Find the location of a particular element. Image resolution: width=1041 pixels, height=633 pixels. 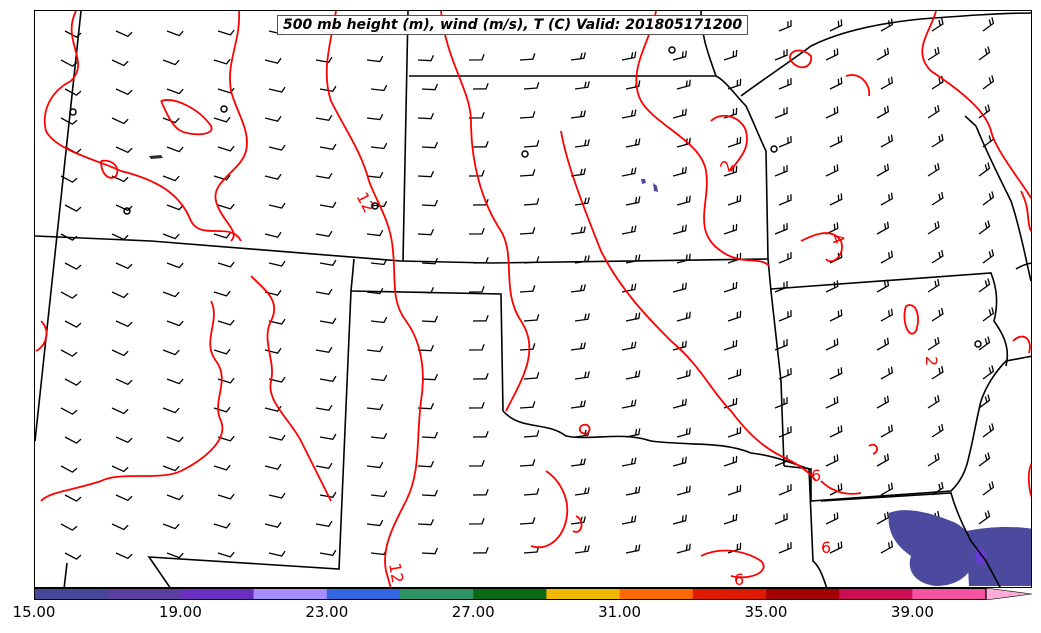

colorbar-tick-label: 35.00 is located at coordinates (766, 612).